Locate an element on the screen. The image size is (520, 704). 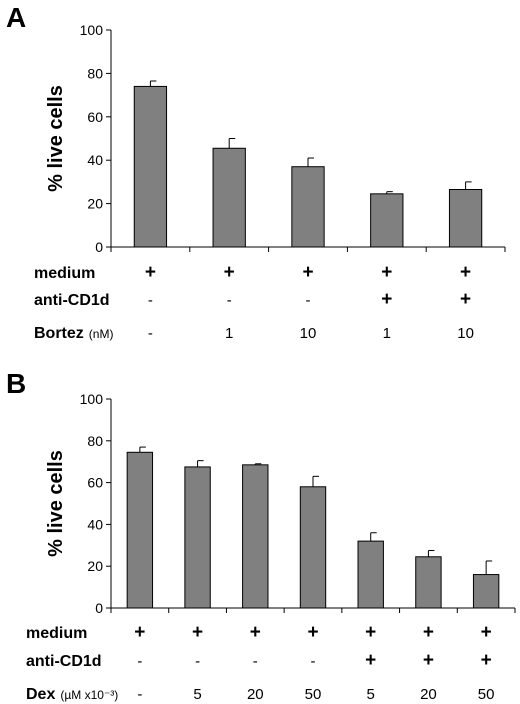
panel-label-a: A is located at coordinates (16, 17).